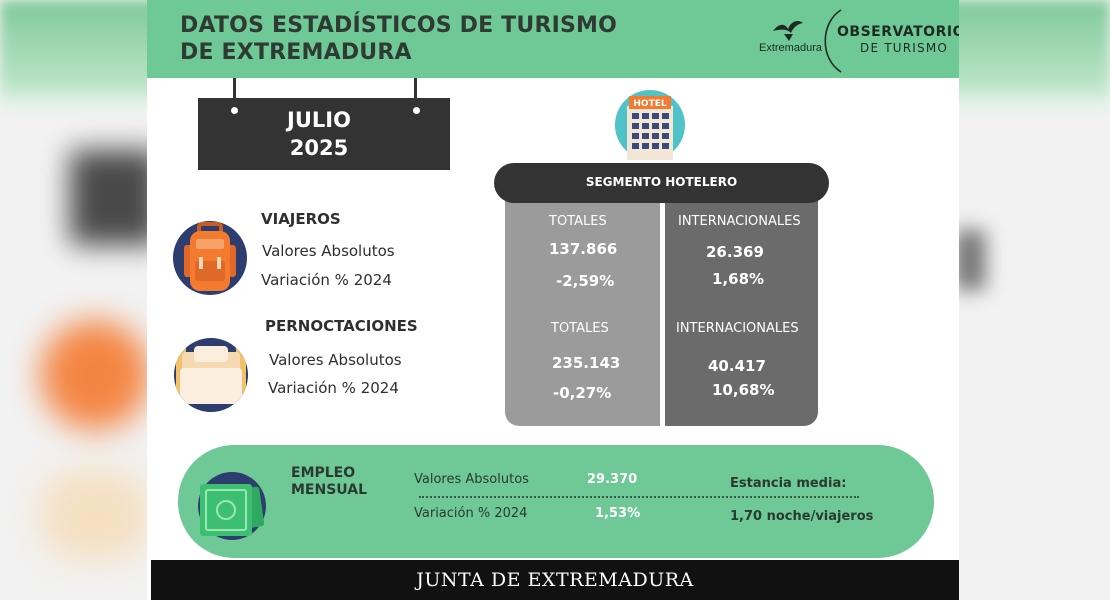  I want to click on sign-string-left, so click(234, 90).